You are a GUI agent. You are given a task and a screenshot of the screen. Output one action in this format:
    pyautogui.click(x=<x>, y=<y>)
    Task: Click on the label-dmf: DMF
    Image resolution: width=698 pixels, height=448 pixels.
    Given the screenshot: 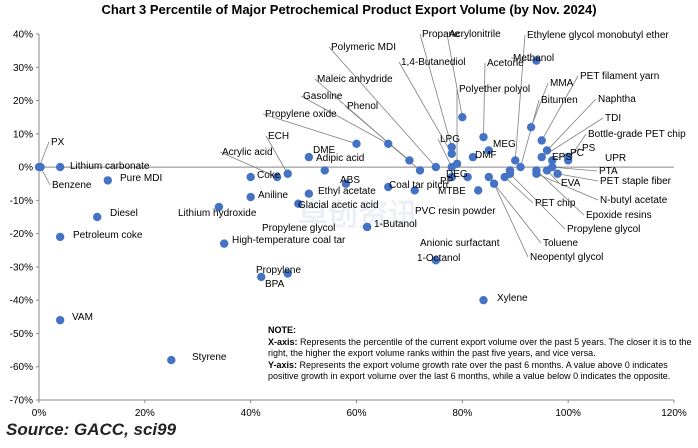 What is the action you would take?
    pyautogui.click(x=486, y=155)
    